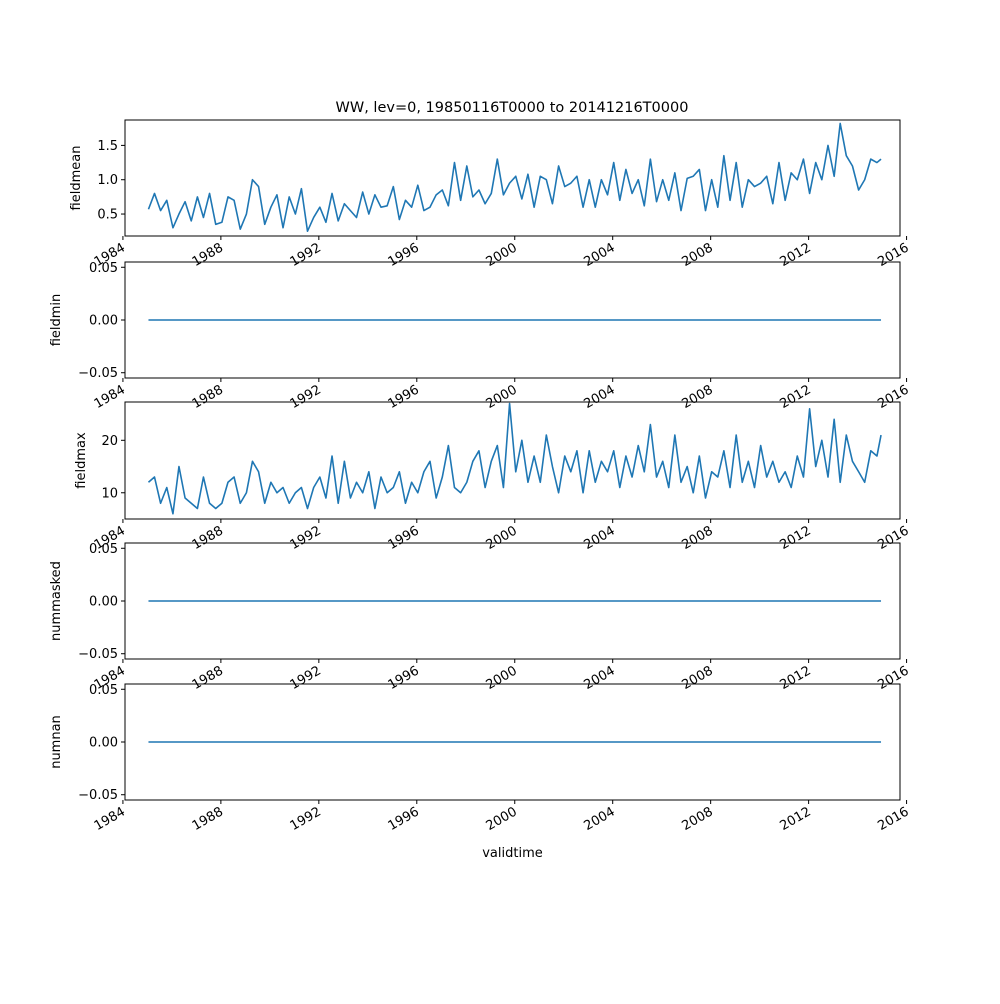 The width and height of the screenshot is (1000, 1004). I want to click on panel-4-ytick-label: 0.05, so click(103, 690).